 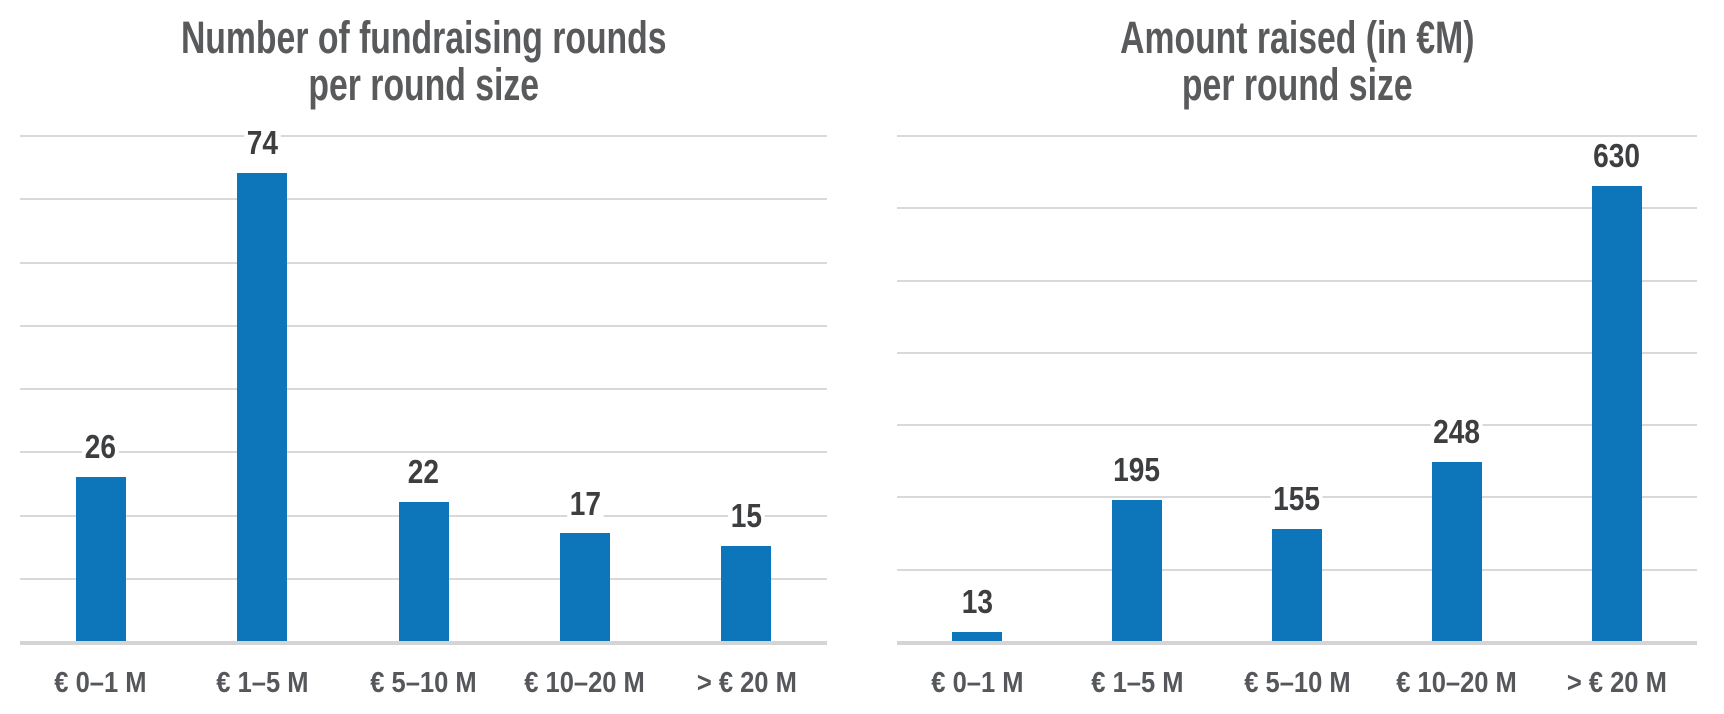 What do you see at coordinates (1297, 61) in the screenshot?
I see `chart-title-text: Amount raised (in €M) per round size` at bounding box center [1297, 61].